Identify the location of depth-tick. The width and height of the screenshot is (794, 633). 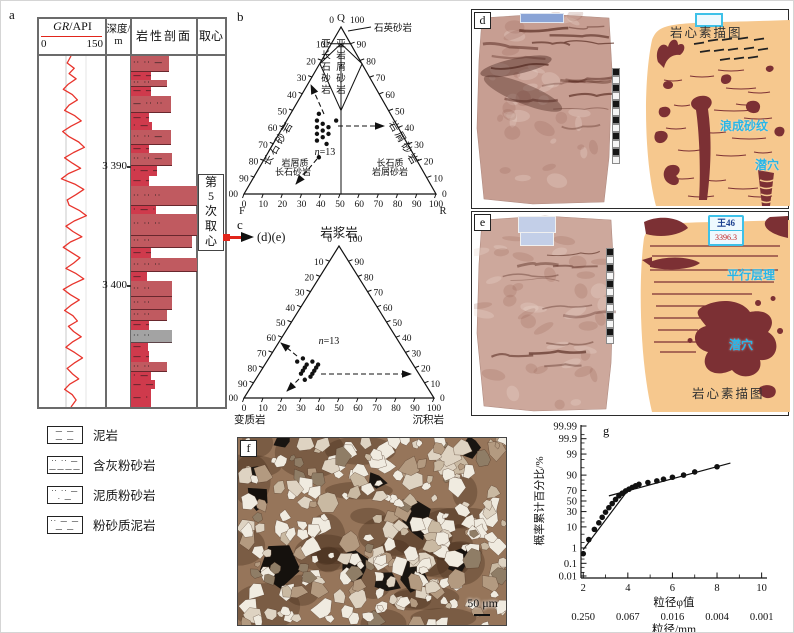
(129, 166).